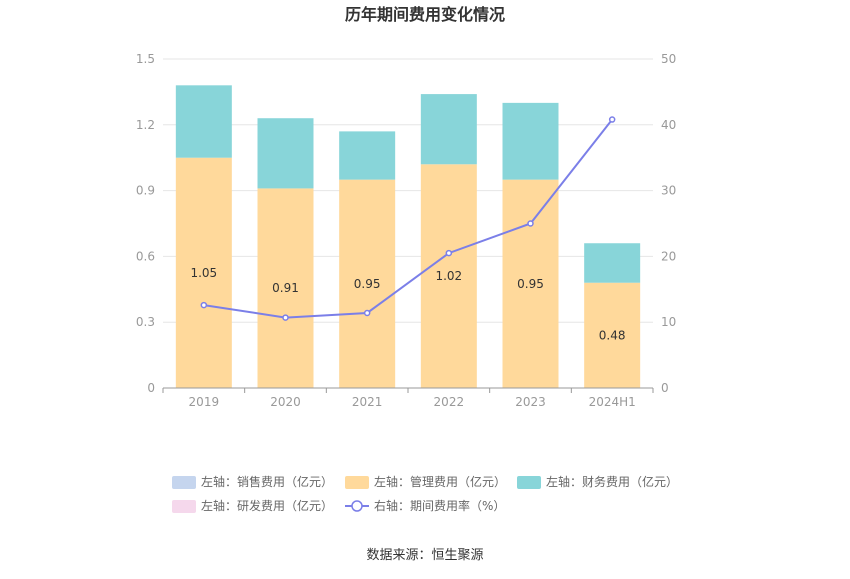 The image size is (850, 579). What do you see at coordinates (357, 506) in the screenshot?
I see `legend-marker` at bounding box center [357, 506].